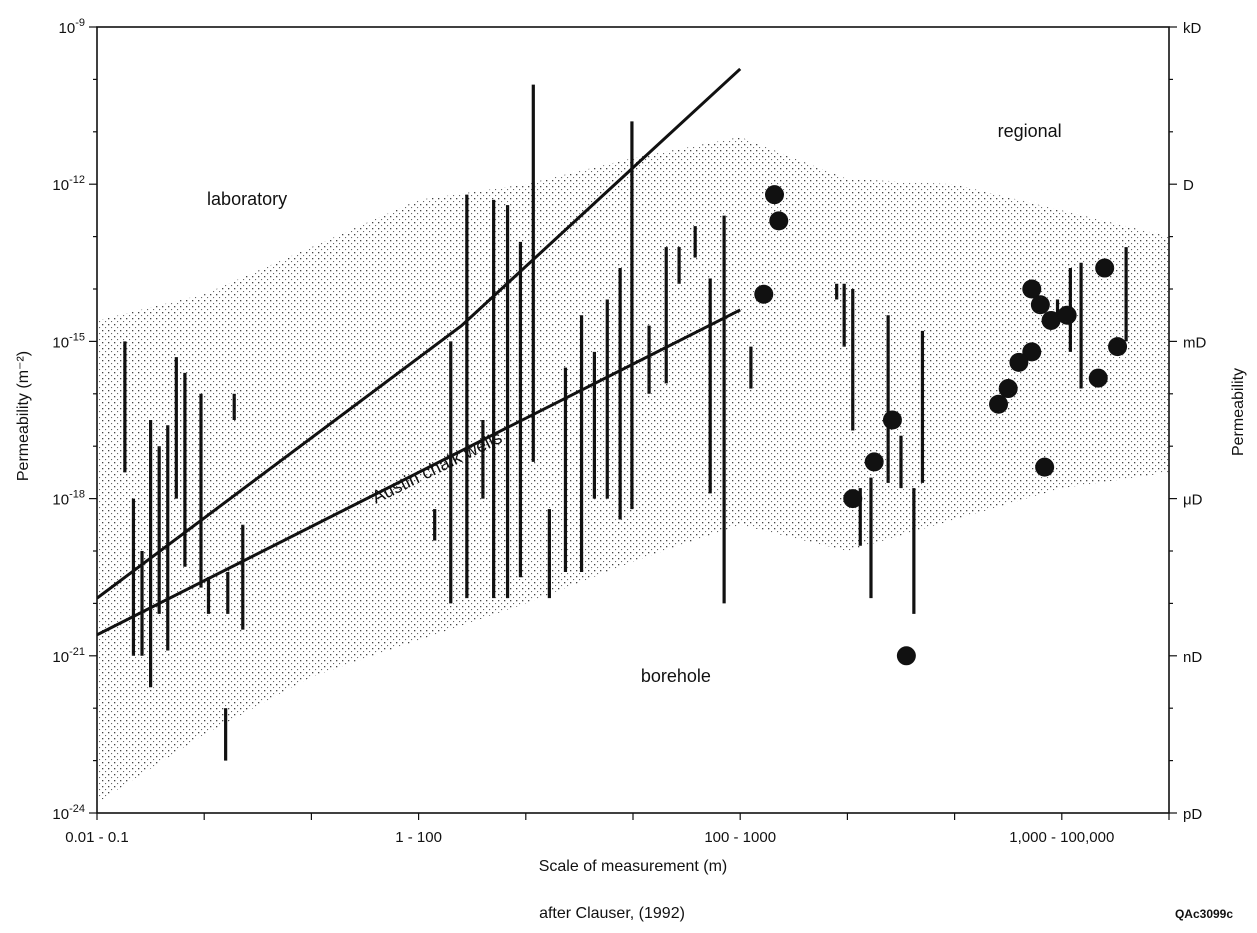  I want to click on y-axis-title-left: Permeability (m⁻²), so click(23, 416).